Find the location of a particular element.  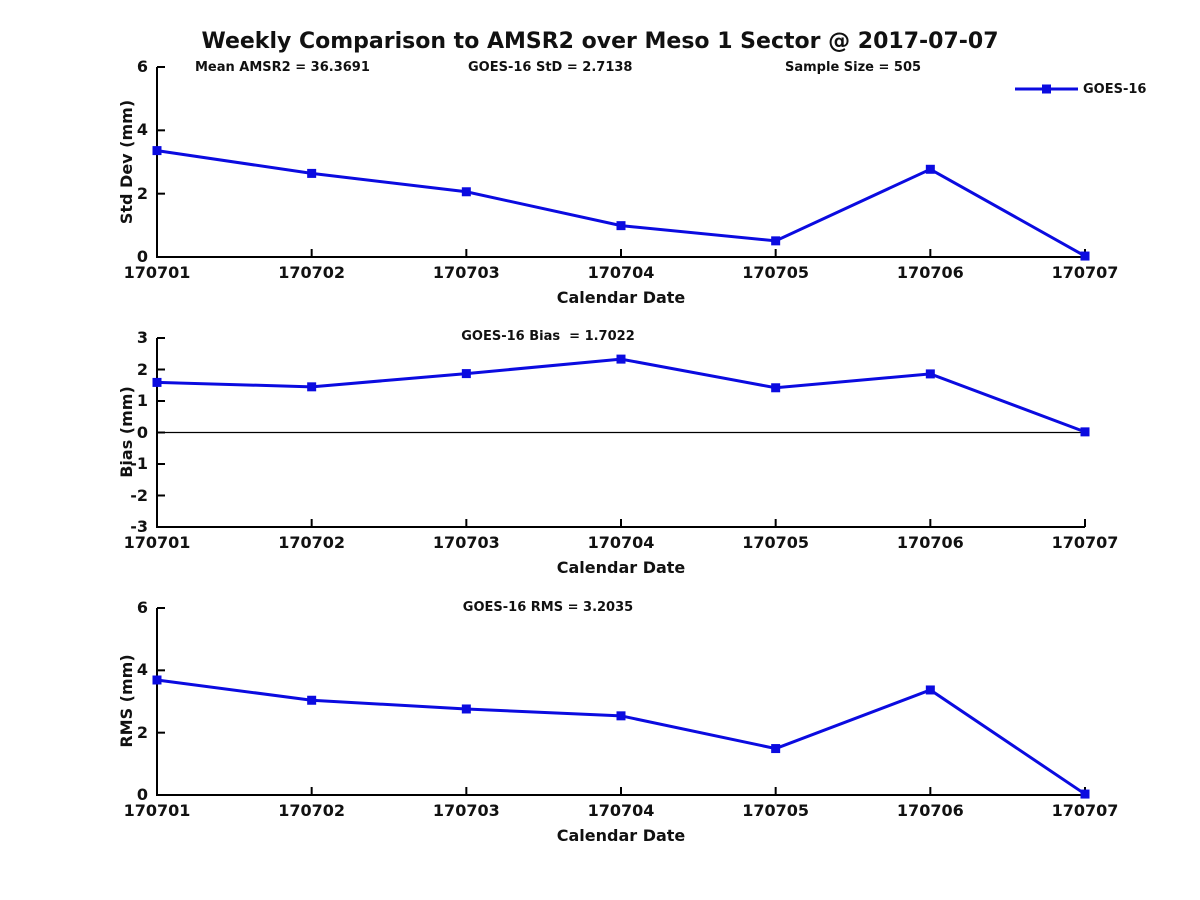

y-tick-label: -2 is located at coordinates (139, 495).